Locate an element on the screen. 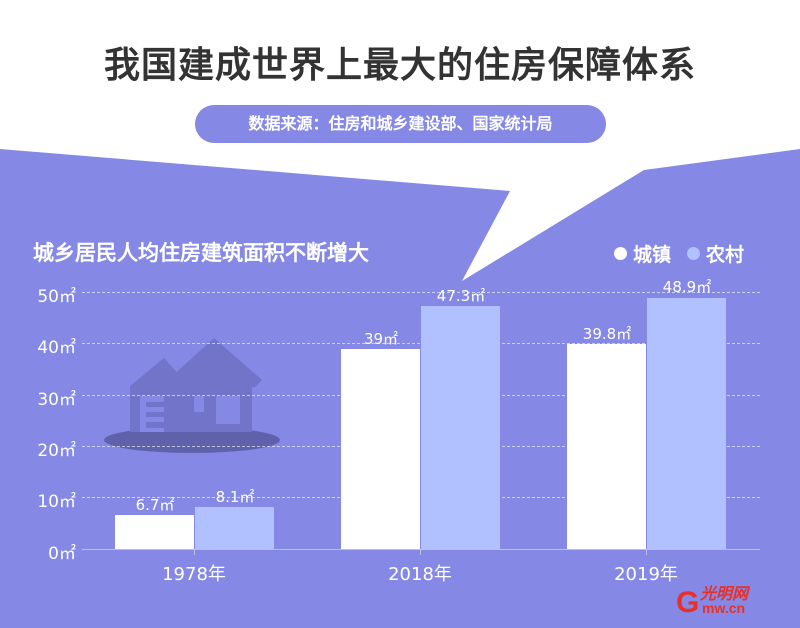 This screenshot has height=628, width=800. x-axis is located at coordinates (421, 549).